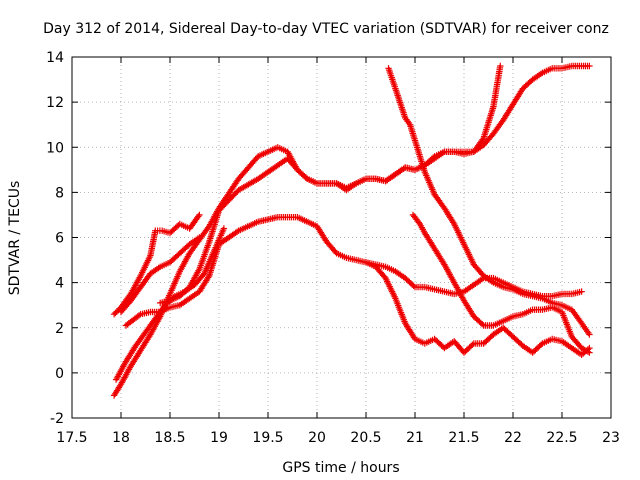 This screenshot has height=480, width=640. Describe the element at coordinates (169, 438) in the screenshot. I see `x-tick-label: 18.5` at that location.